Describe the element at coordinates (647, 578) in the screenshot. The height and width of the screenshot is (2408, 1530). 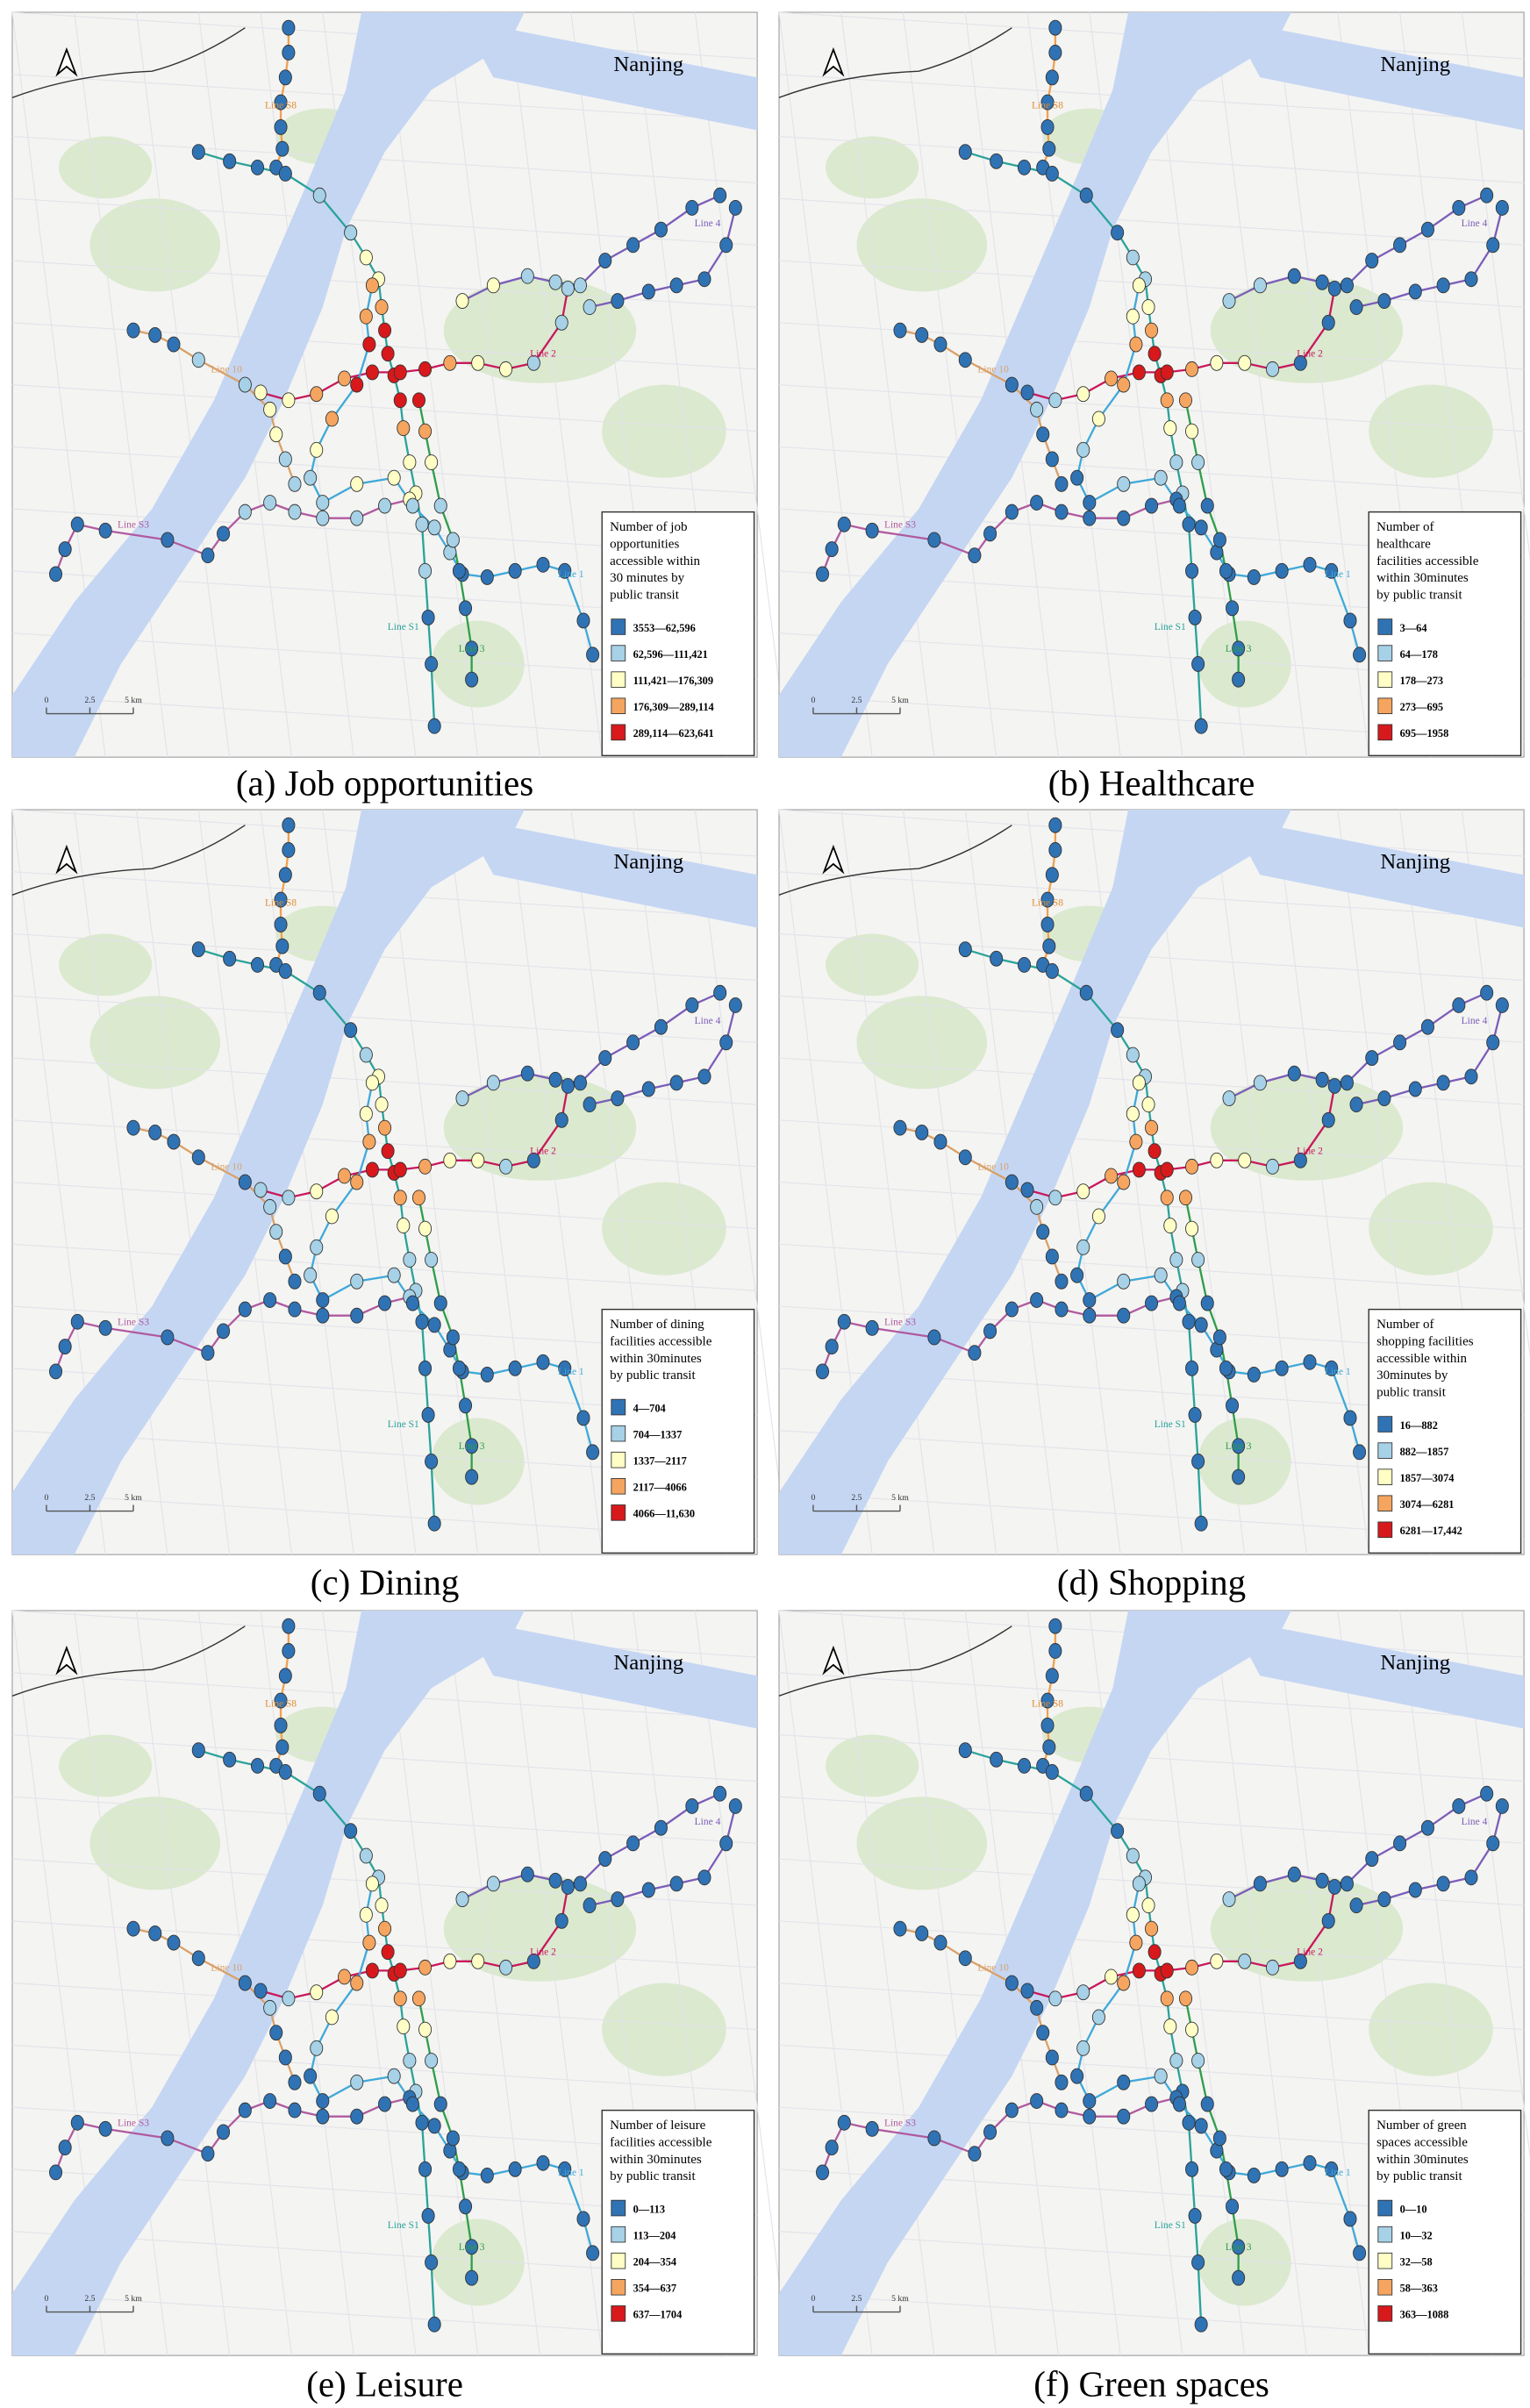
I see `legend-title: 30 minutes by` at that location.